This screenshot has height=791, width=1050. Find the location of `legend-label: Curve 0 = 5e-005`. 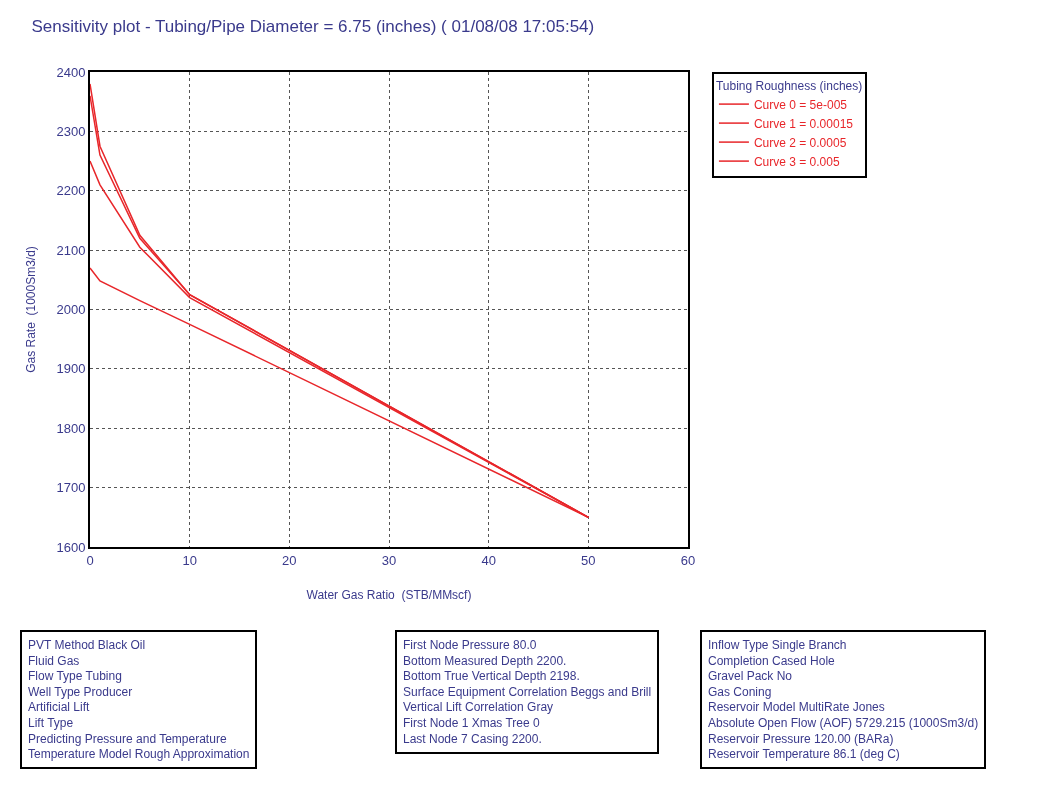

legend-label: Curve 0 = 5e-005 is located at coordinates (800, 104).